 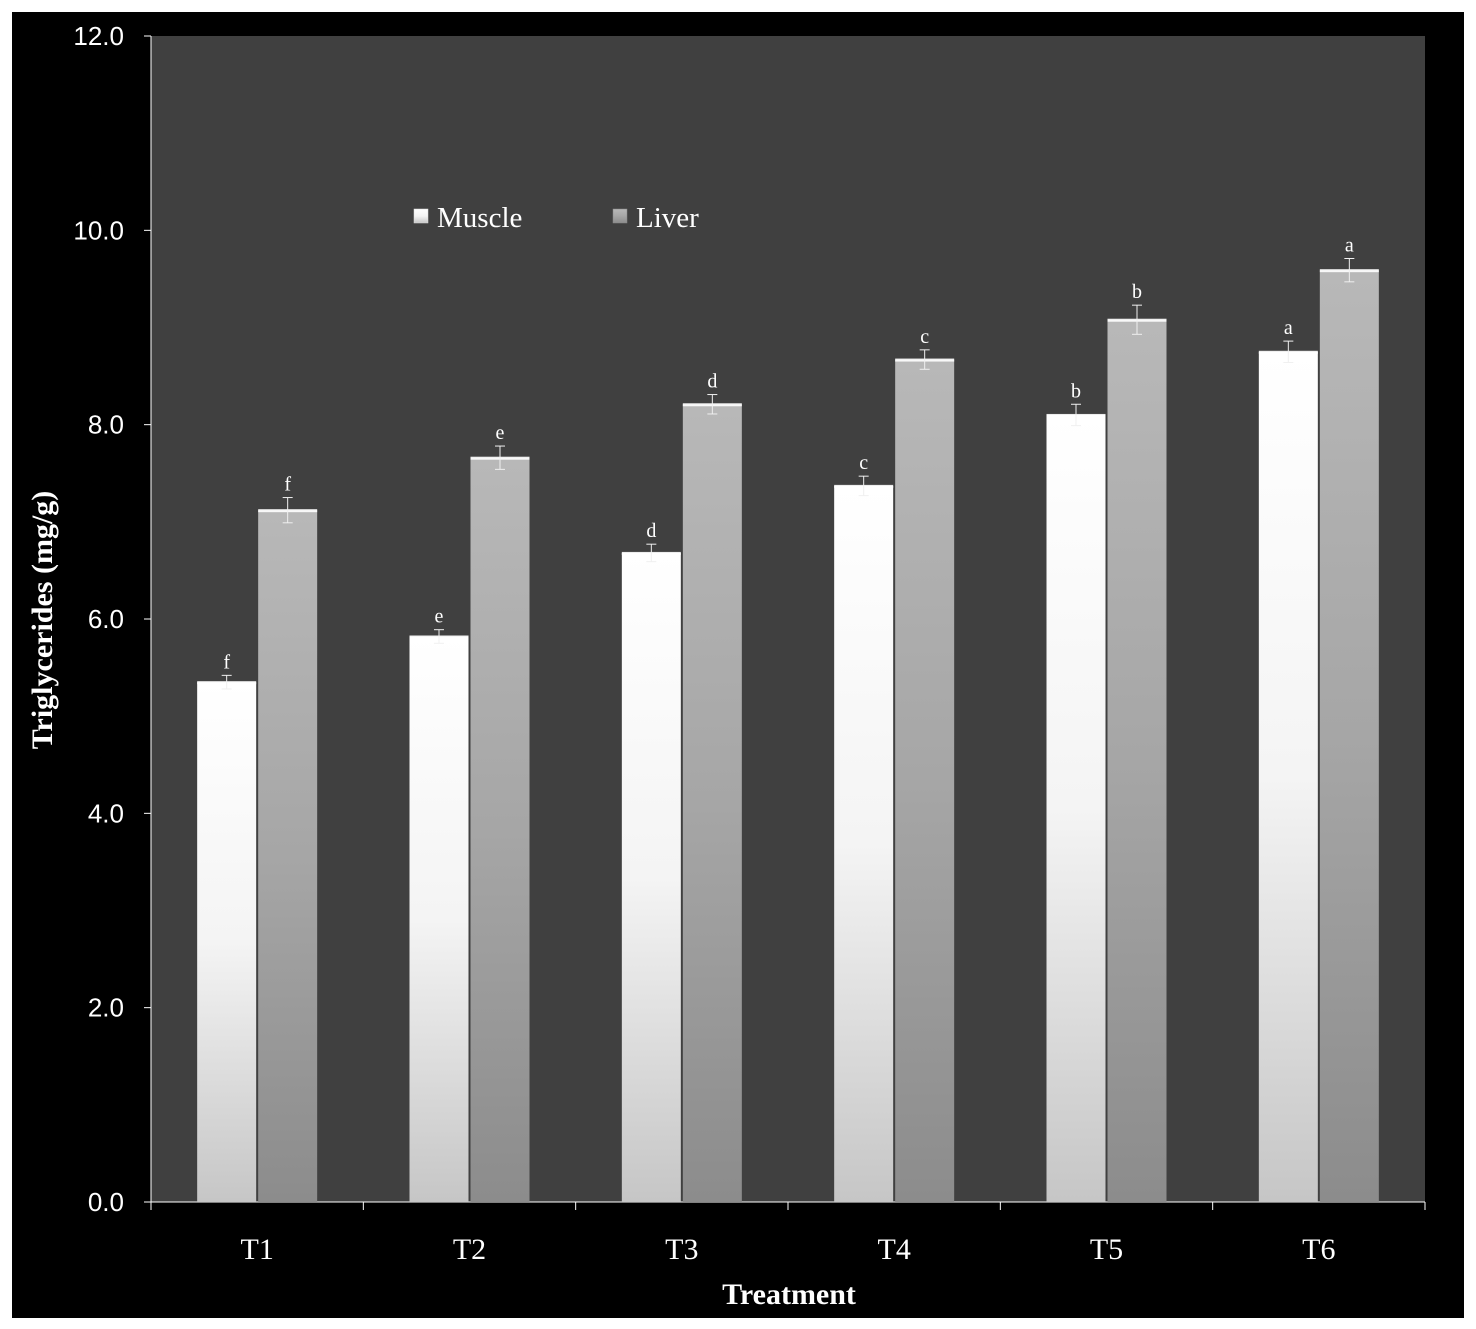 What do you see at coordinates (106, 619) in the screenshot?
I see `y-tick-label: 6.0` at bounding box center [106, 619].